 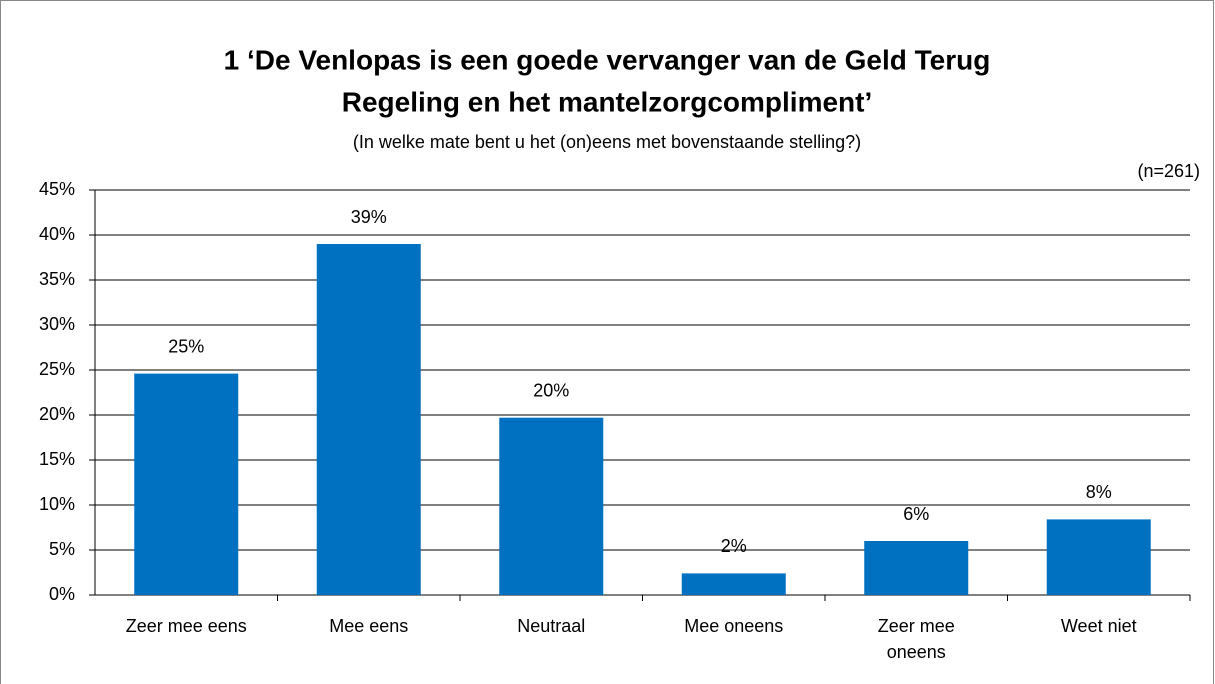 I want to click on data-label: 20%, so click(x=551, y=390).